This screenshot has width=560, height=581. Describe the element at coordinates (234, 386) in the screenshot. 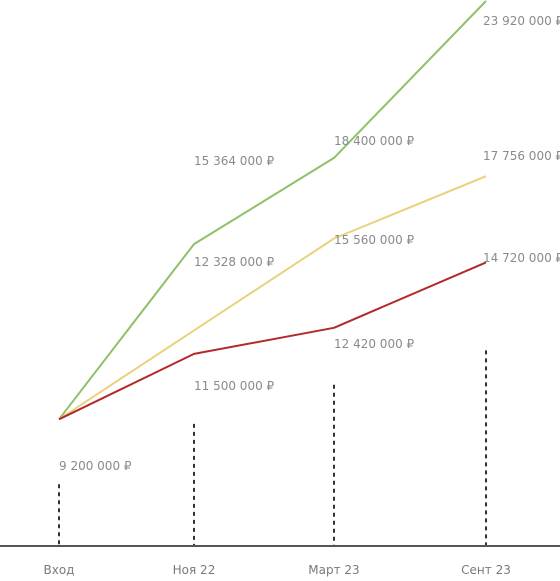

I see `data-label-red: 11 500 000 ₽` at that location.